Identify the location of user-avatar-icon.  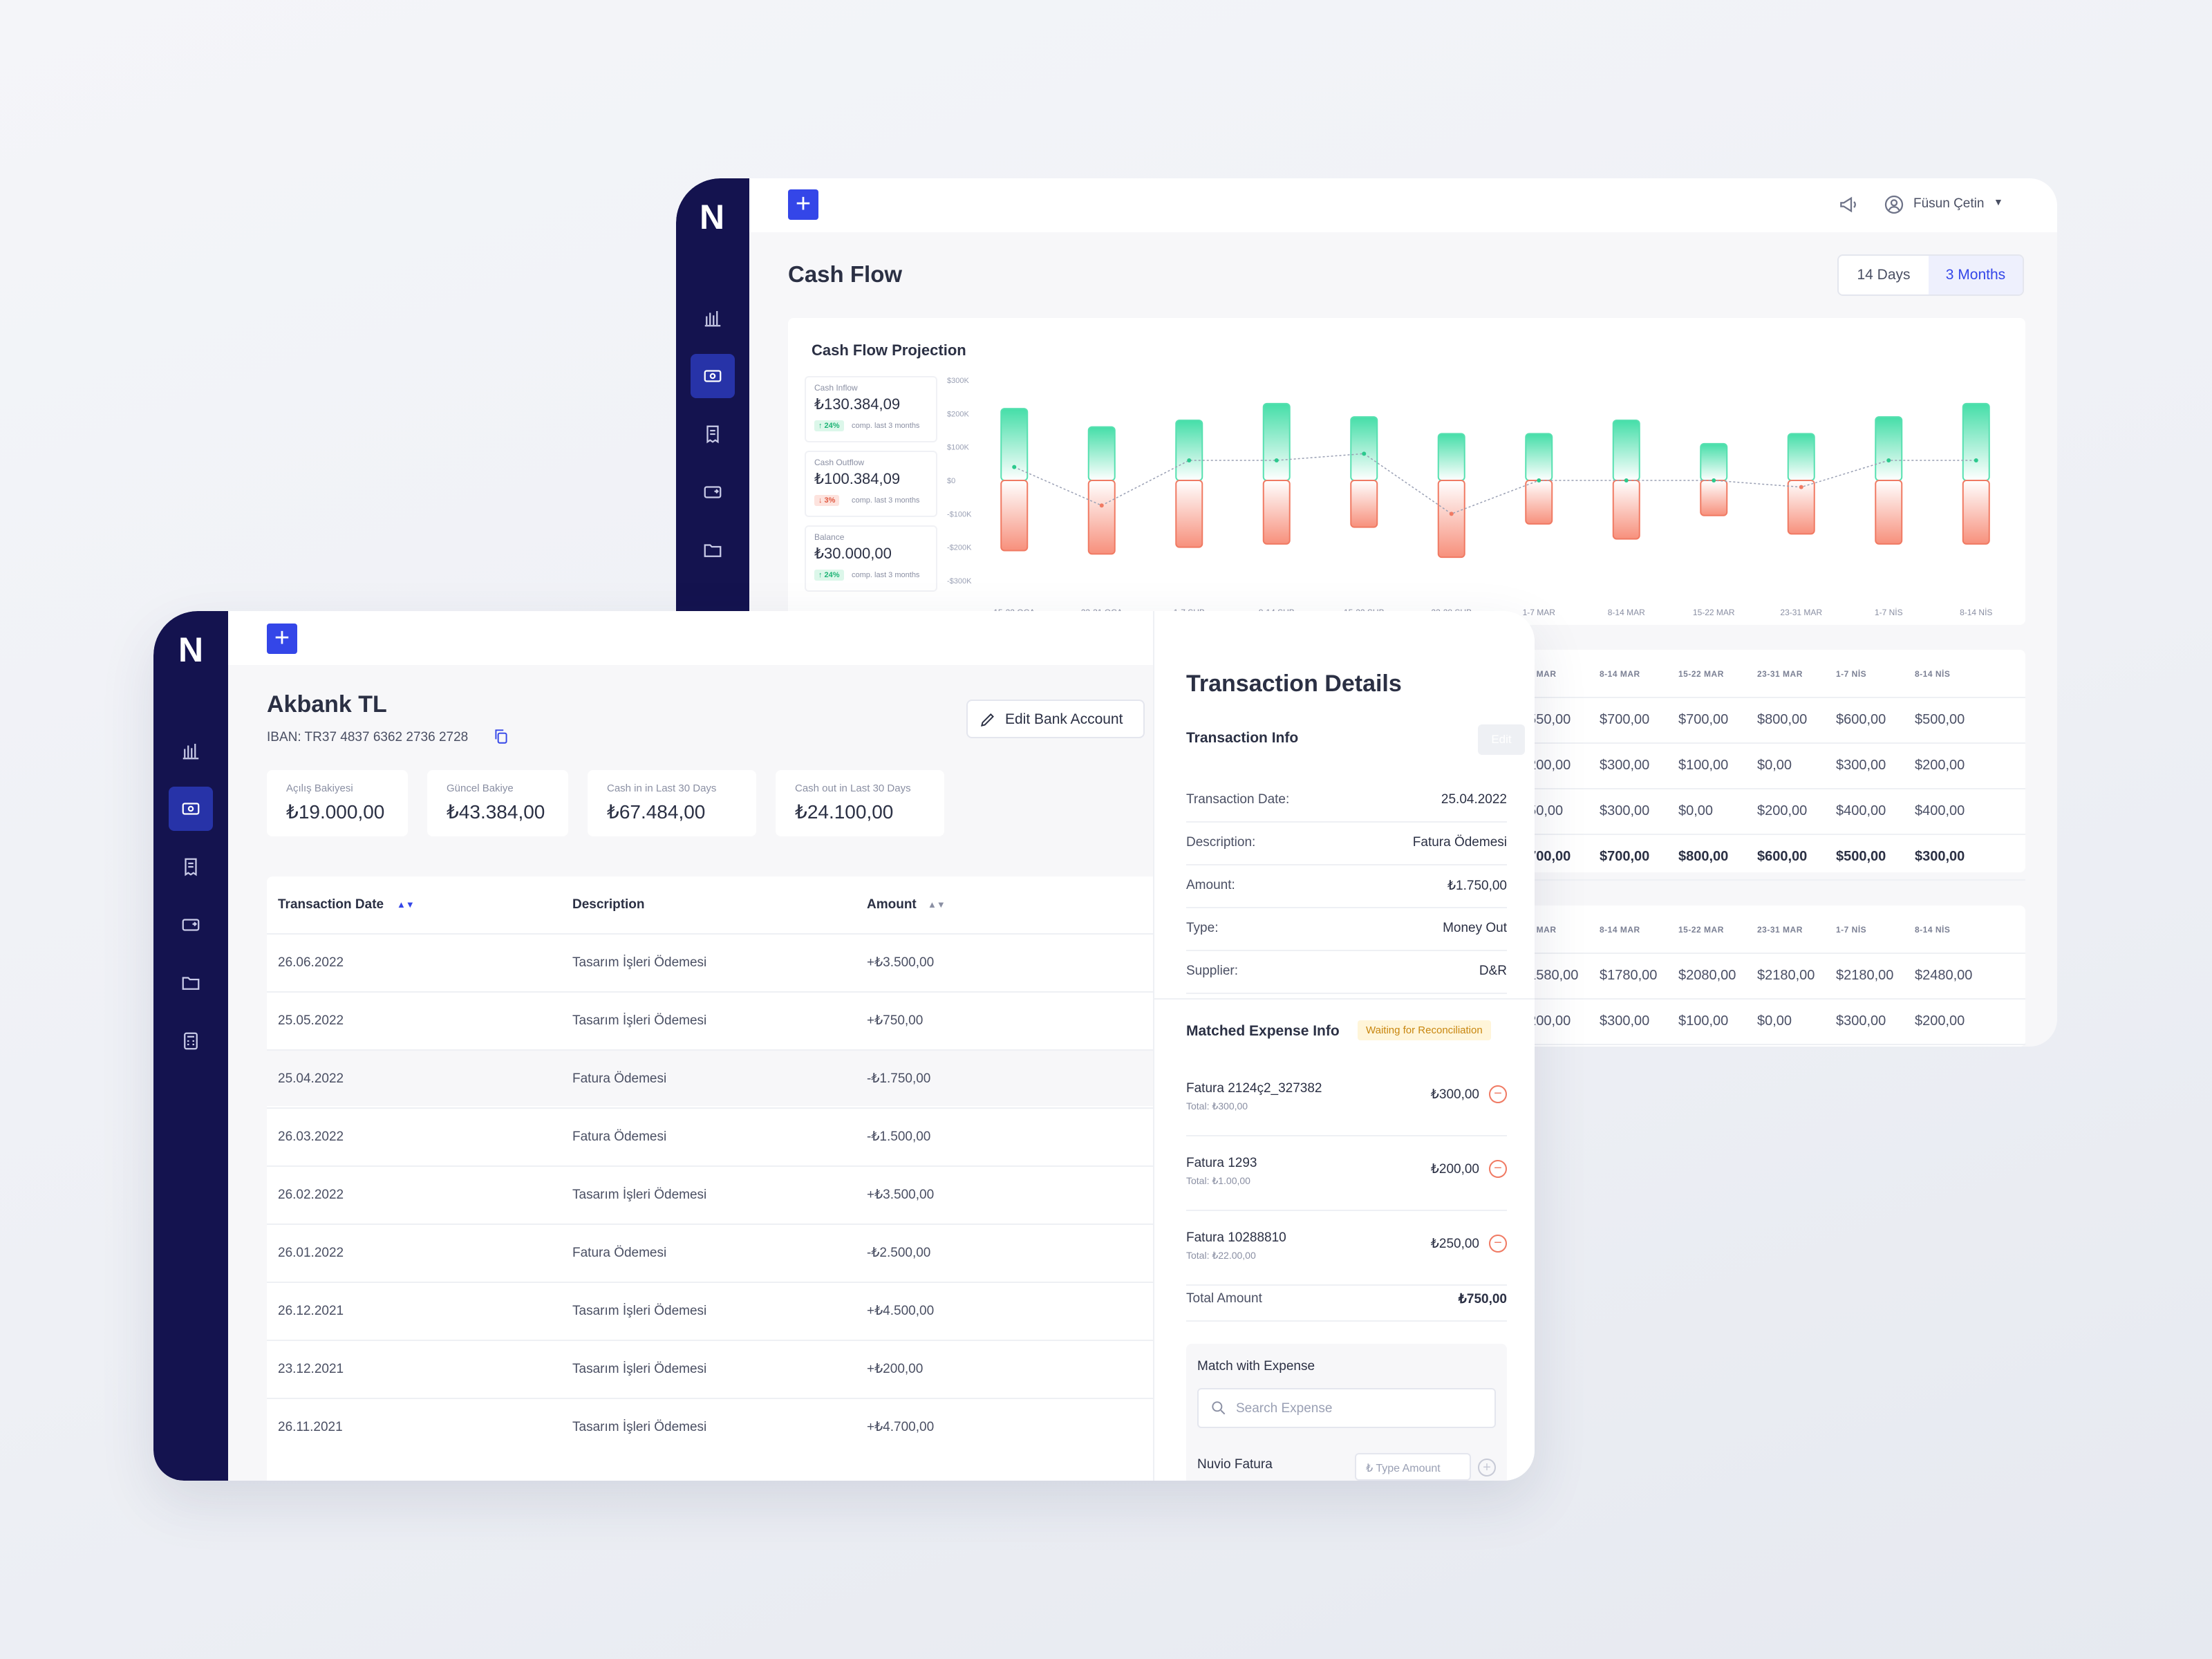
(1894, 205).